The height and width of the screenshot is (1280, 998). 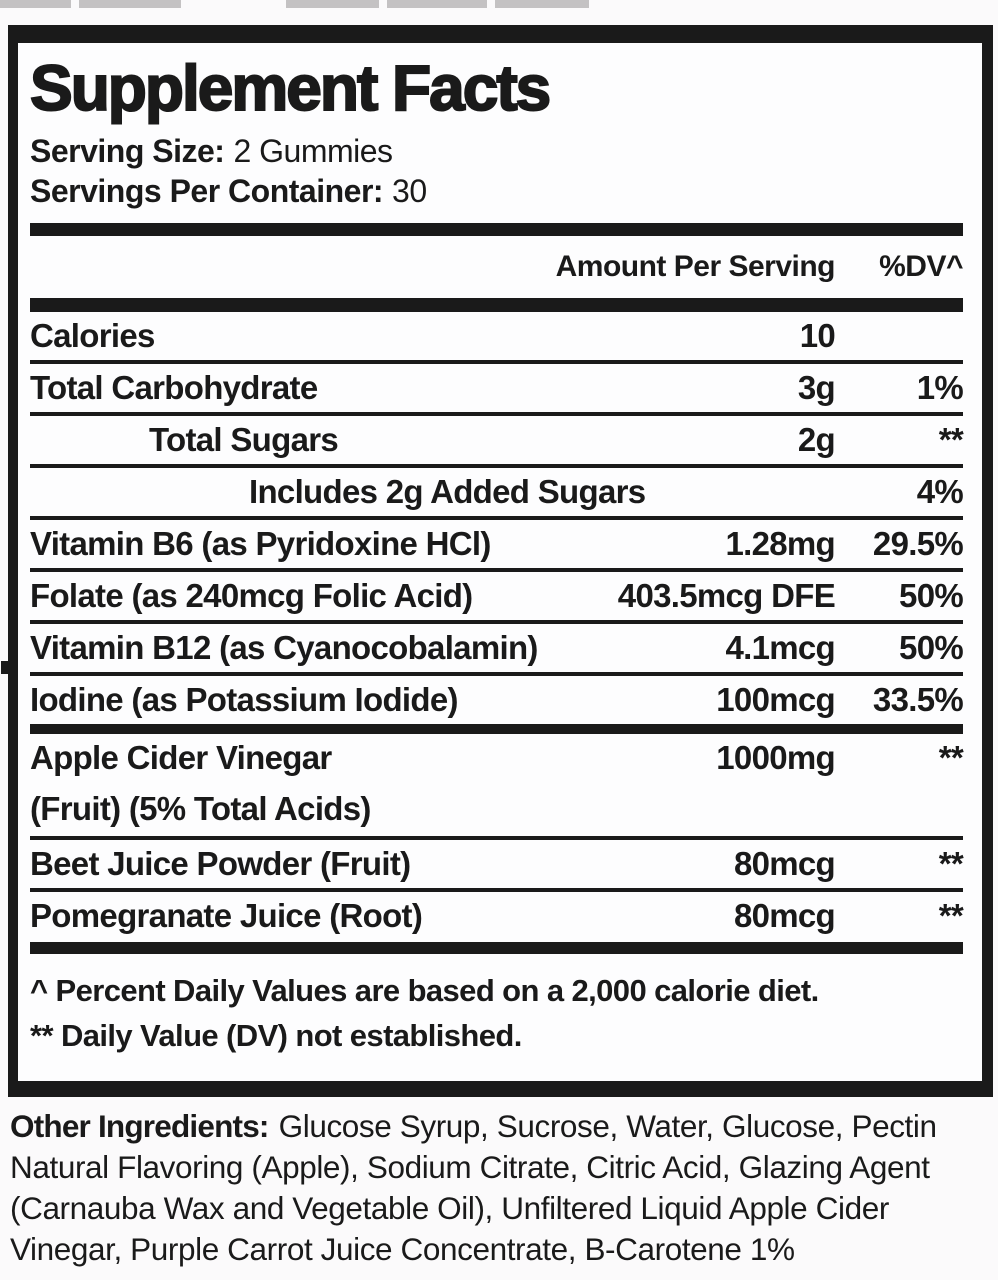 What do you see at coordinates (276, 1035) in the screenshot?
I see `footnote-dv-not-established: ** Daily Value (DV) not established.` at bounding box center [276, 1035].